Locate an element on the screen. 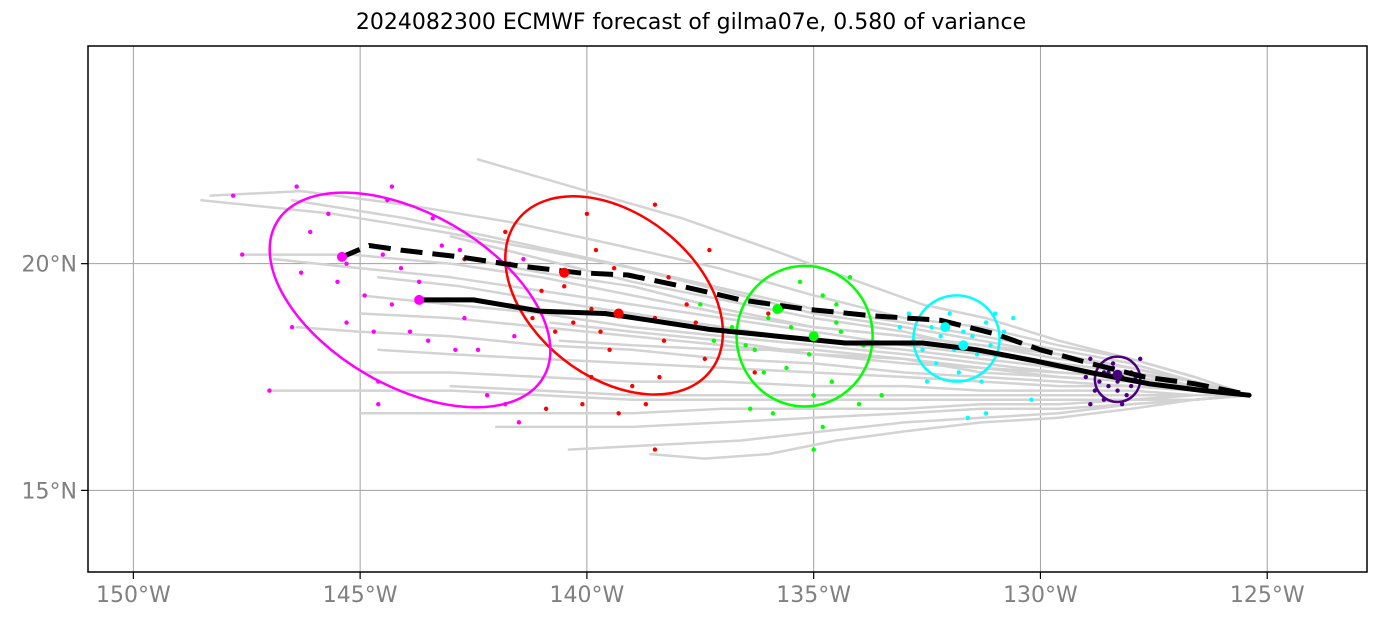 This screenshot has width=1382, height=621. solid-track is located at coordinates (834, 347).